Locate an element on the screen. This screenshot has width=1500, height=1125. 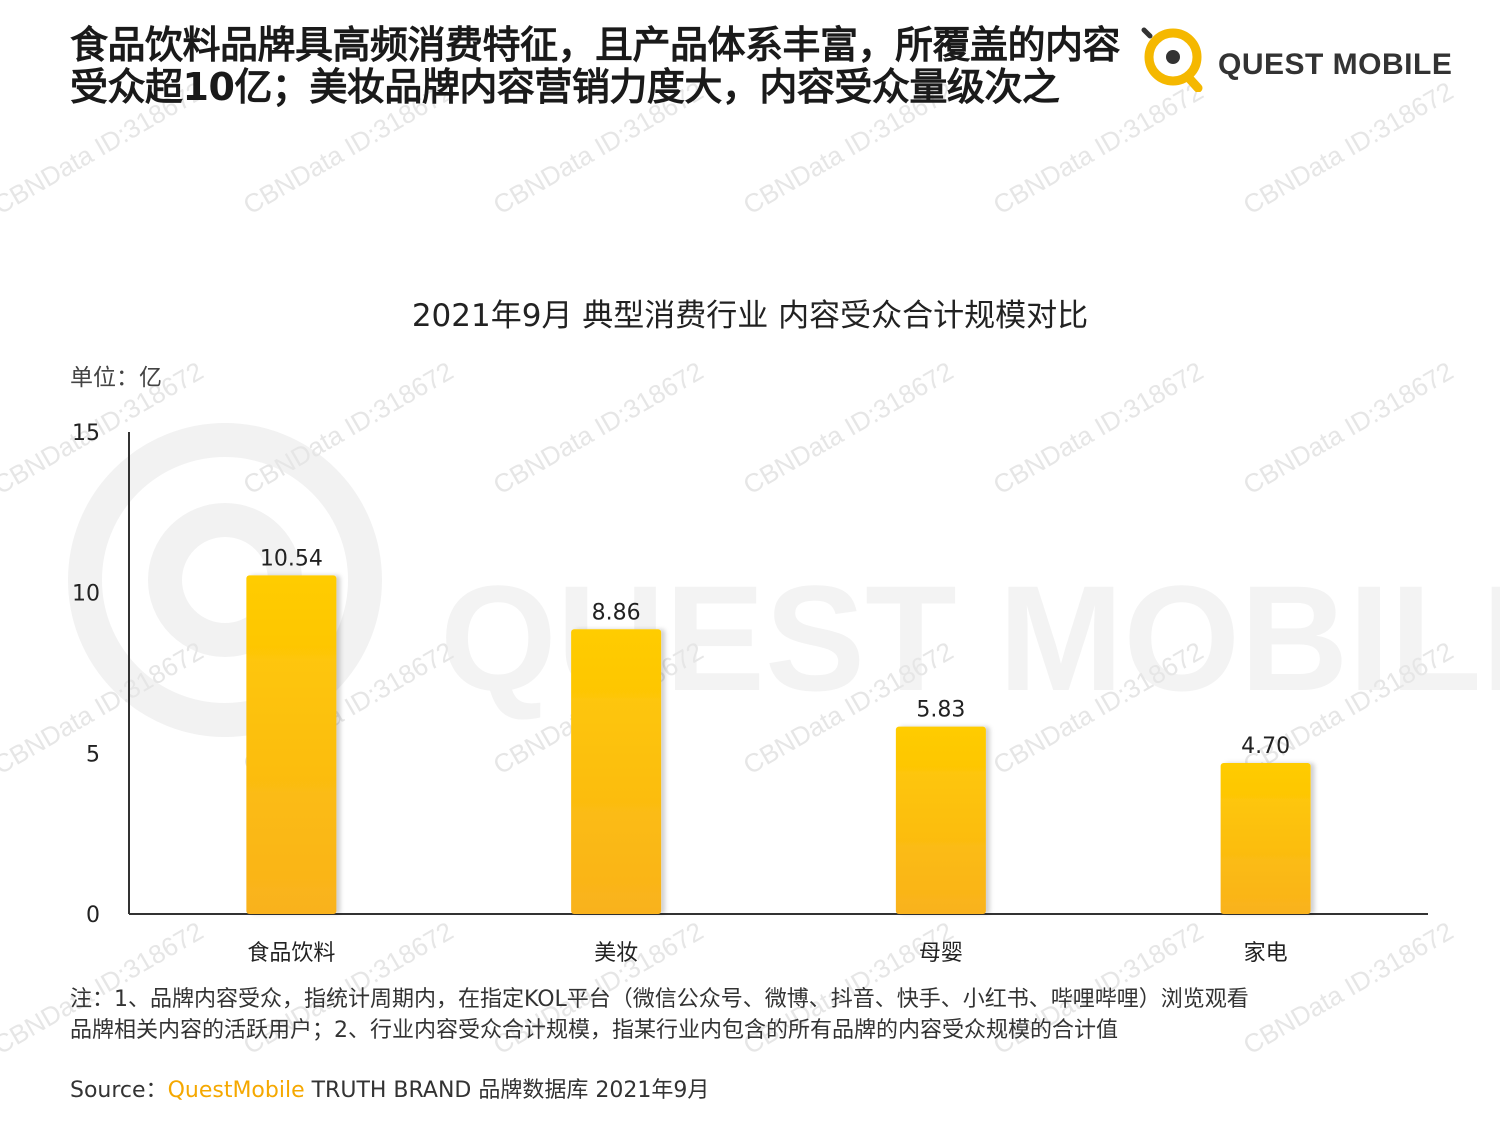
source-brand: QuestMobile is located at coordinates (236, 1090).